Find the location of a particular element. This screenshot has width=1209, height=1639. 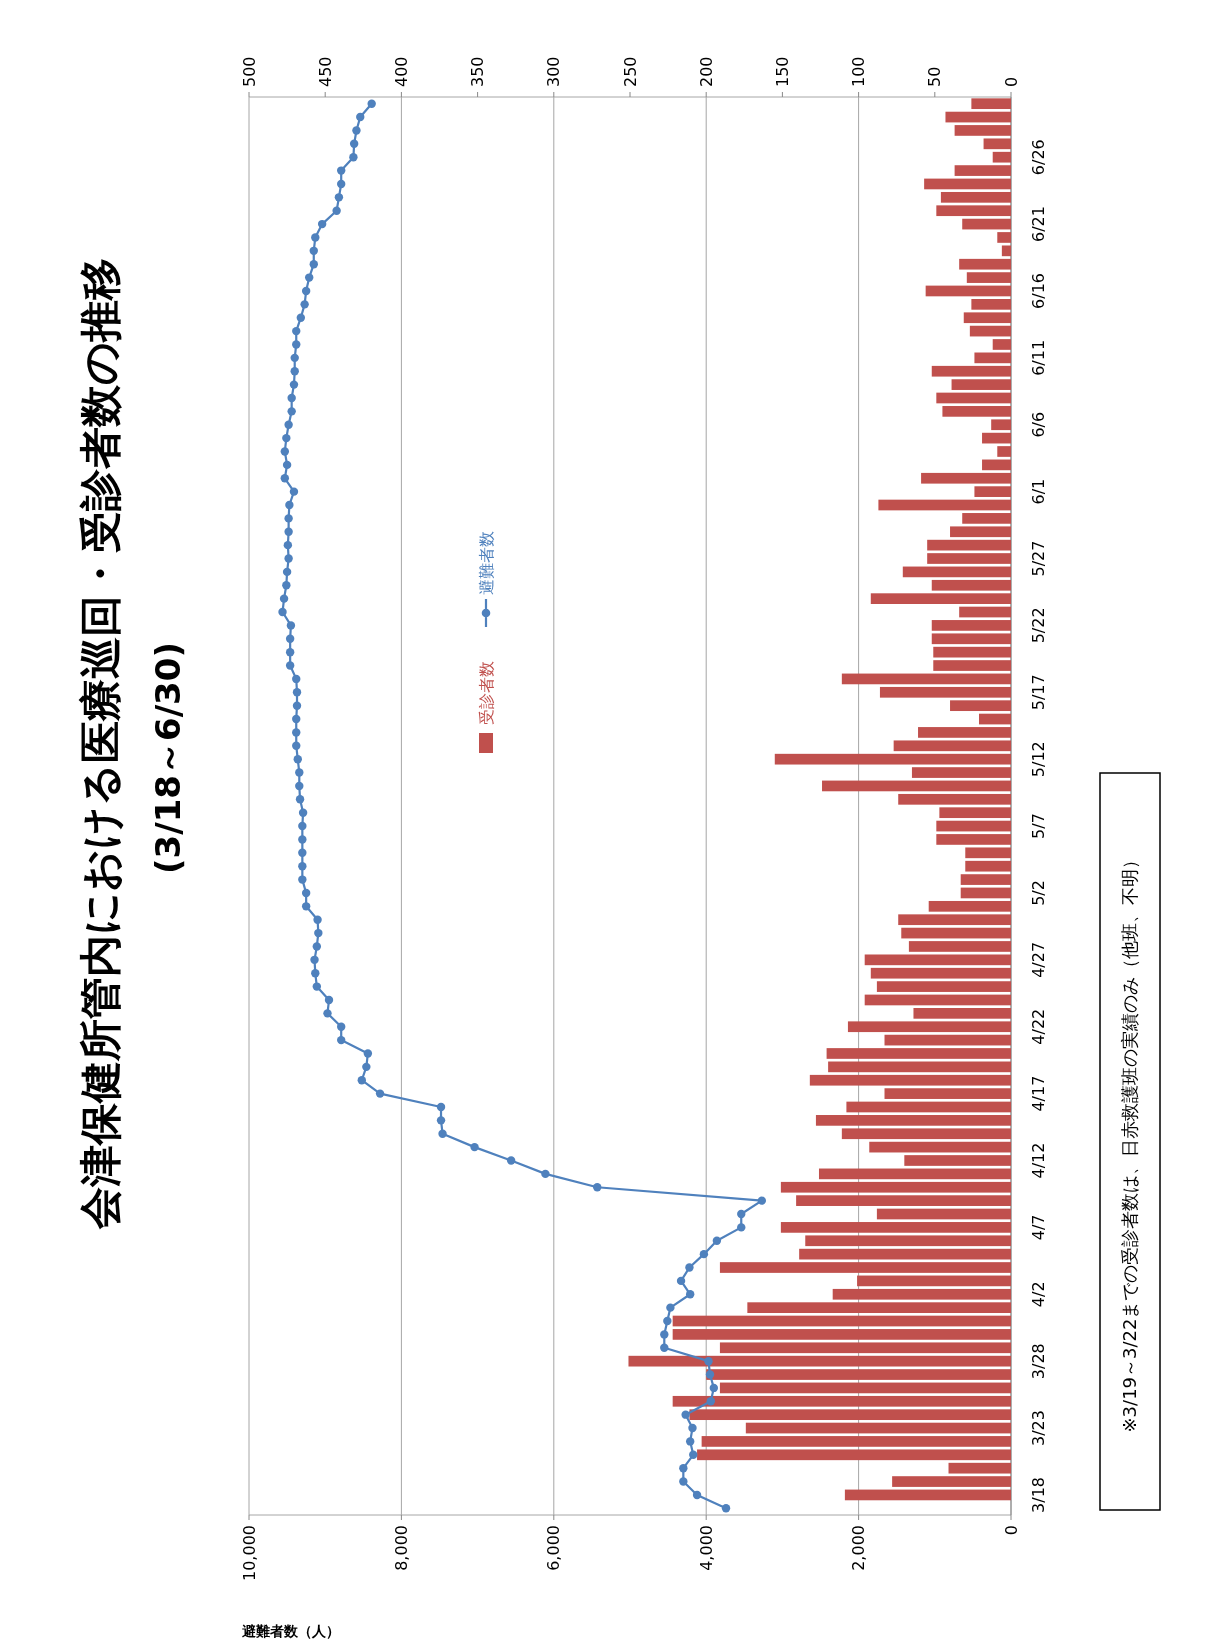

text: (3/18～6/30) is located at coordinates (167, 758).